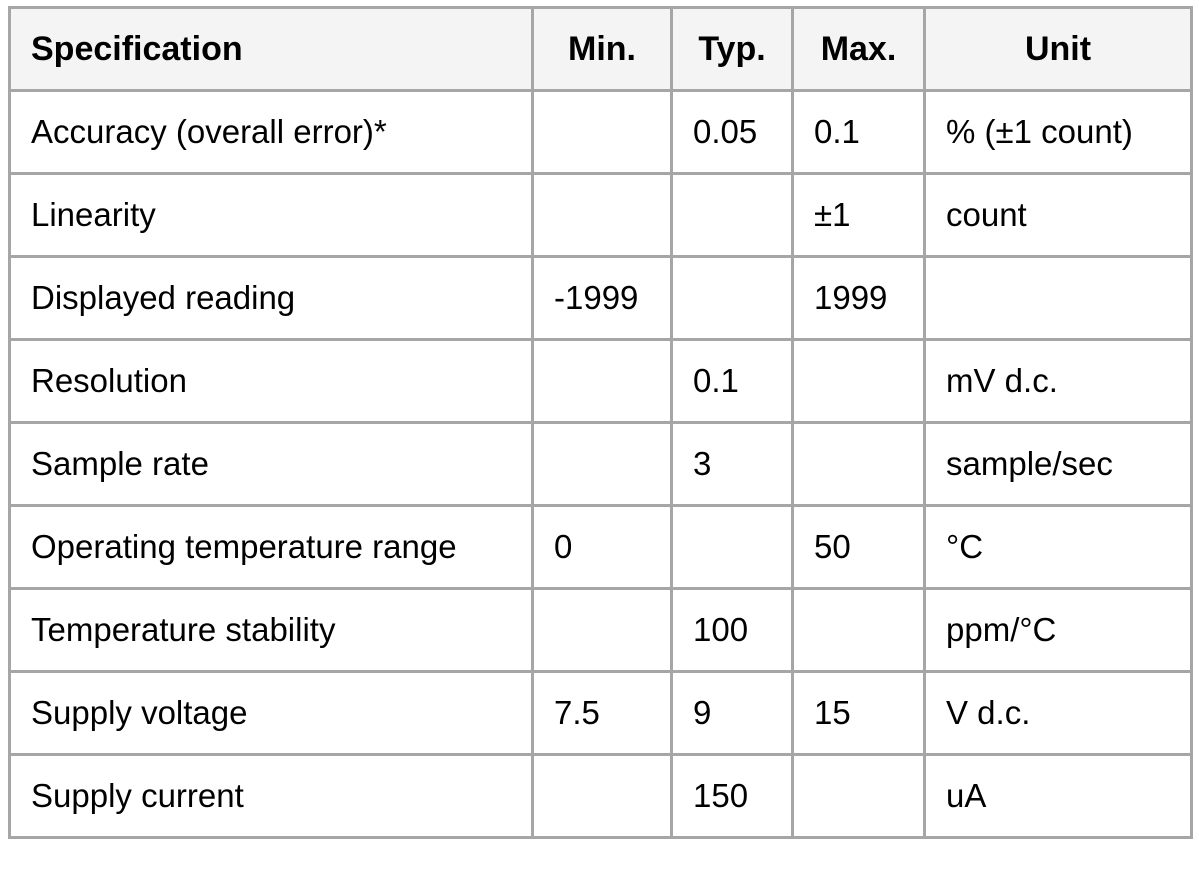 Image resolution: width=1199 pixels, height=875 pixels. I want to click on cell-spec: Resolution, so click(271, 381).